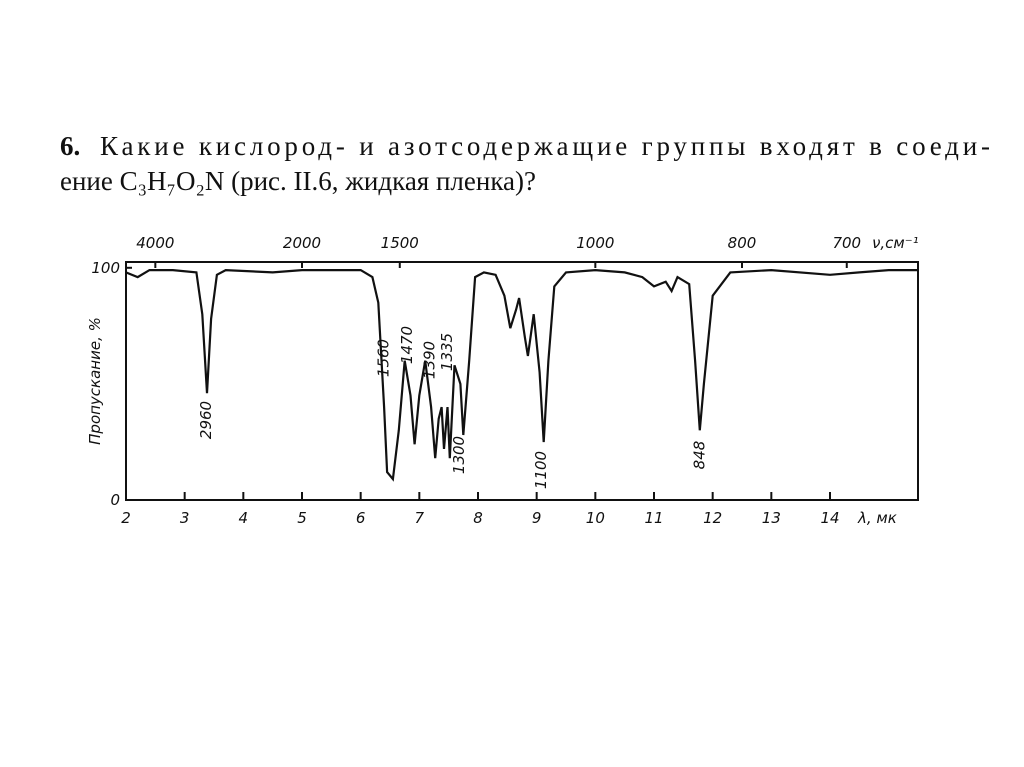 This screenshot has height=767, width=1024. I want to click on x-tick-label: 2, so click(126, 518).